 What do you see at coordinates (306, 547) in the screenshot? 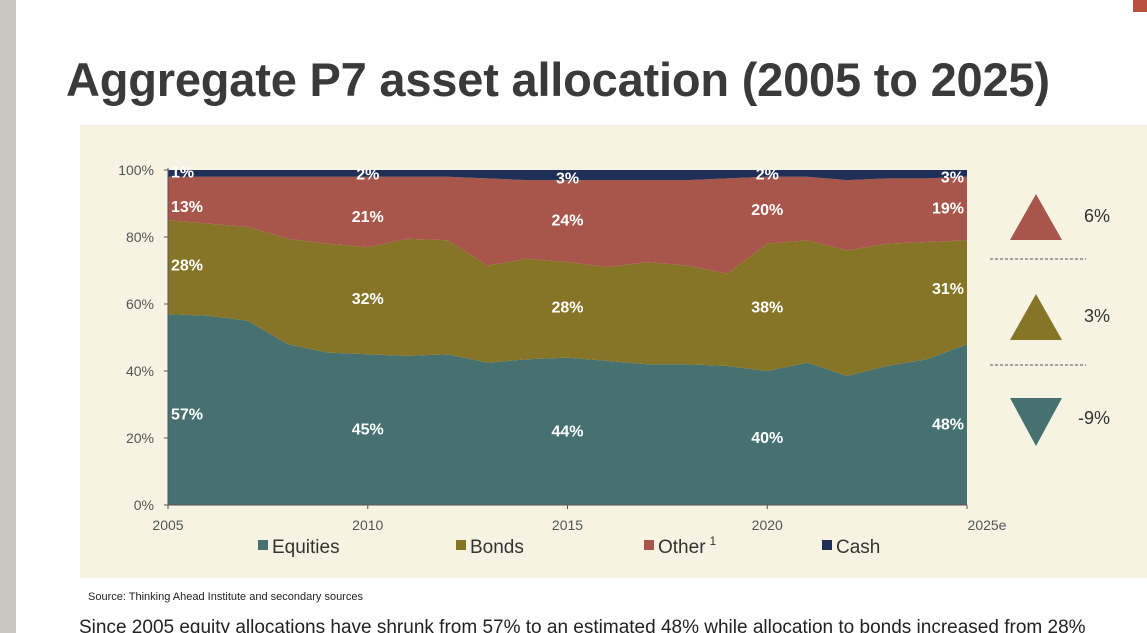
I see `legend-label: Equities` at bounding box center [306, 547].